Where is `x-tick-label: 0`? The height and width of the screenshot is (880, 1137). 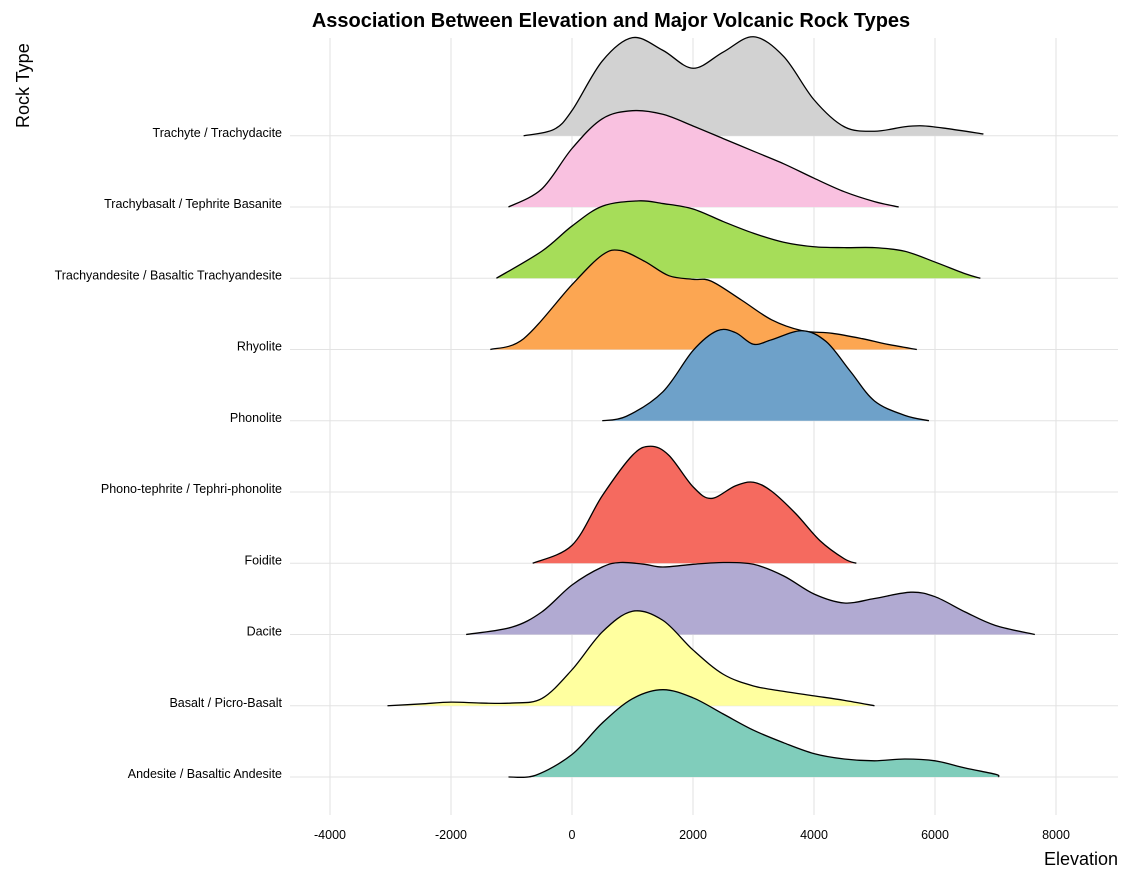
x-tick-label: 0 is located at coordinates (572, 835).